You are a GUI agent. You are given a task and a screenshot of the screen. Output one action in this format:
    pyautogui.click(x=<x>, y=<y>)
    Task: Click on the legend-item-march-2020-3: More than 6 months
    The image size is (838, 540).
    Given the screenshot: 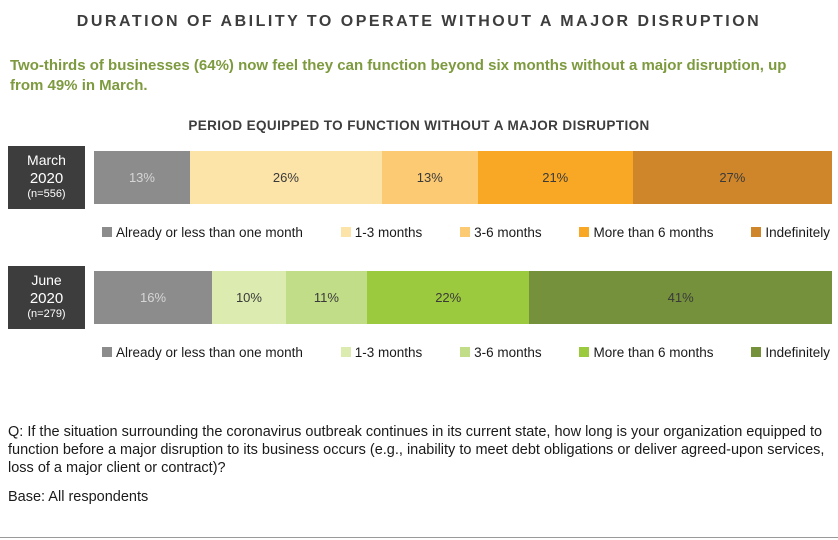 What is the action you would take?
    pyautogui.click(x=646, y=232)
    